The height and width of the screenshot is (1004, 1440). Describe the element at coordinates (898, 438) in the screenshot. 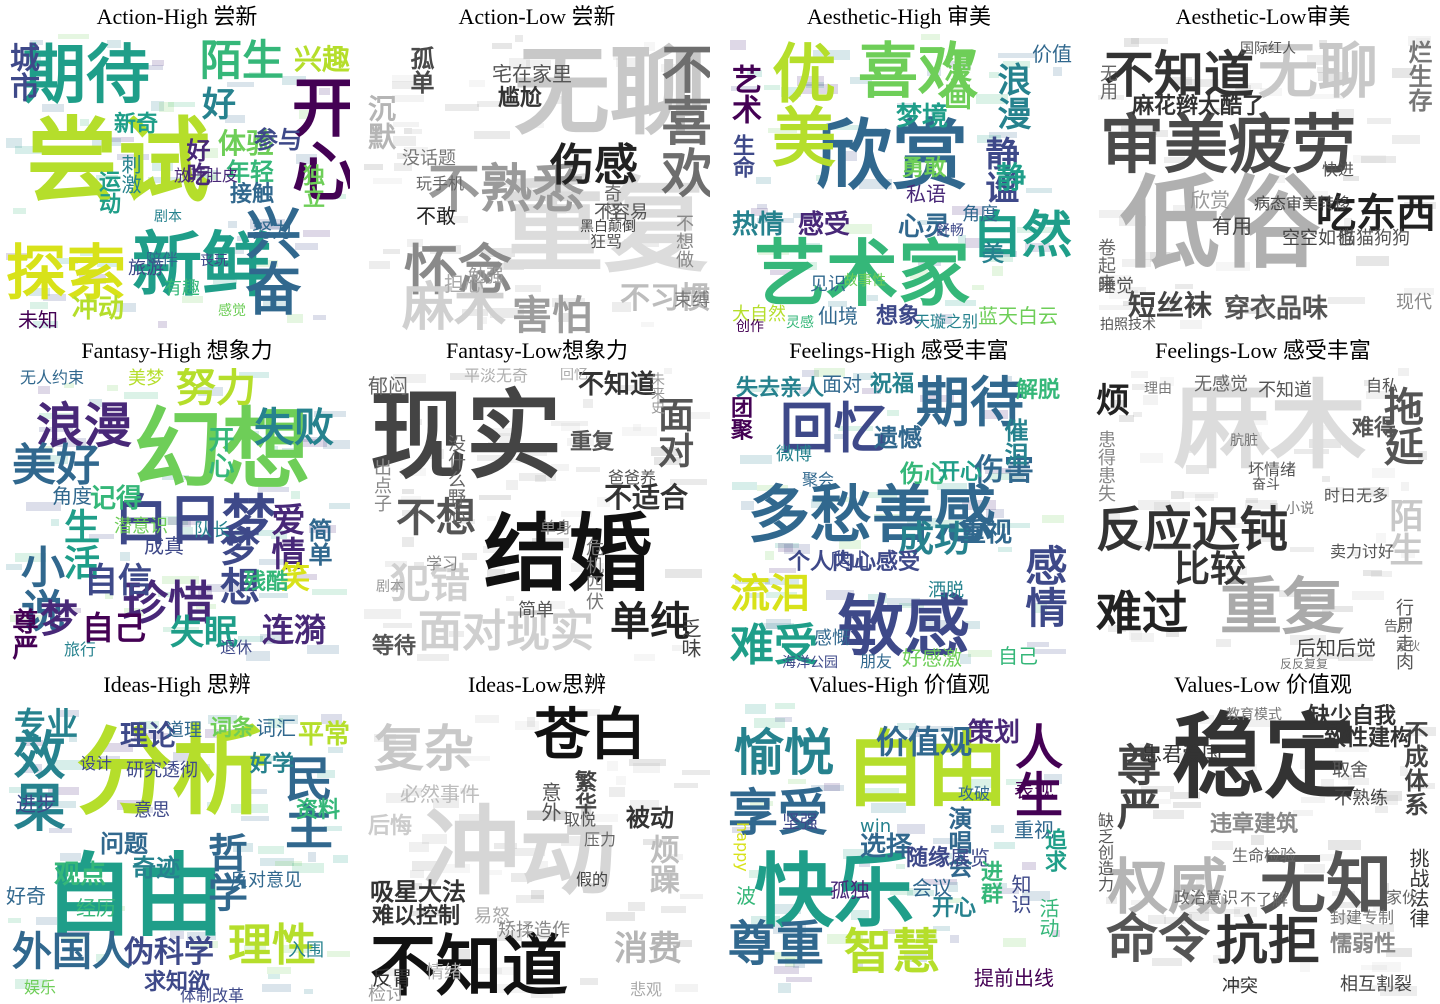

I see `cloud-word: 遗憾` at that location.